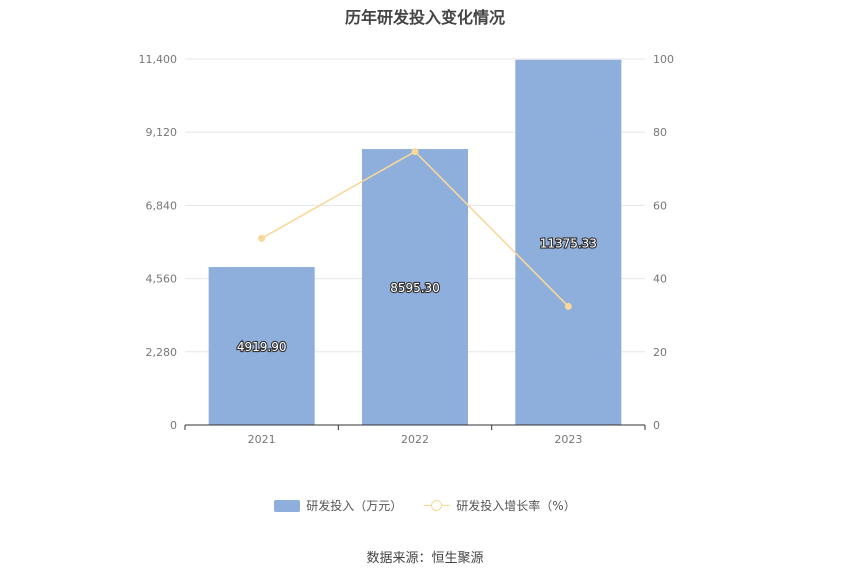 Image resolution: width=850 pixels, height=575 pixels. What do you see at coordinates (437, 505) in the screenshot?
I see `legend-line-swatch` at bounding box center [437, 505].